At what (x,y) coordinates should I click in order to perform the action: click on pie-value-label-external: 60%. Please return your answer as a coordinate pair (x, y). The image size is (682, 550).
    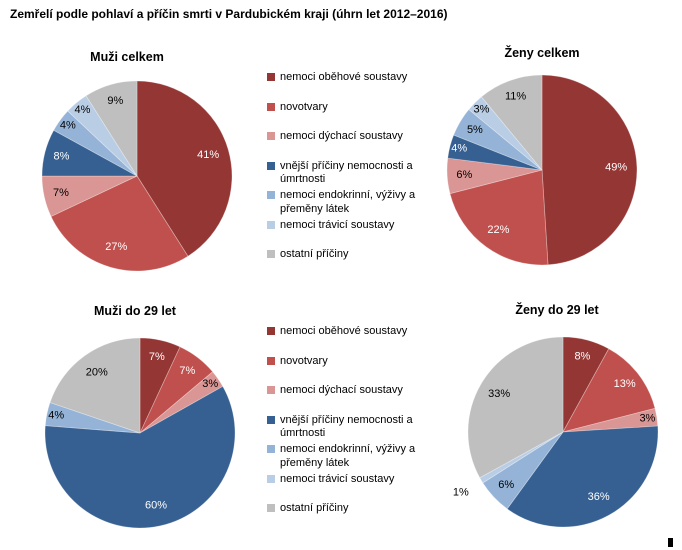
    Looking at the image, I should click on (156, 505).